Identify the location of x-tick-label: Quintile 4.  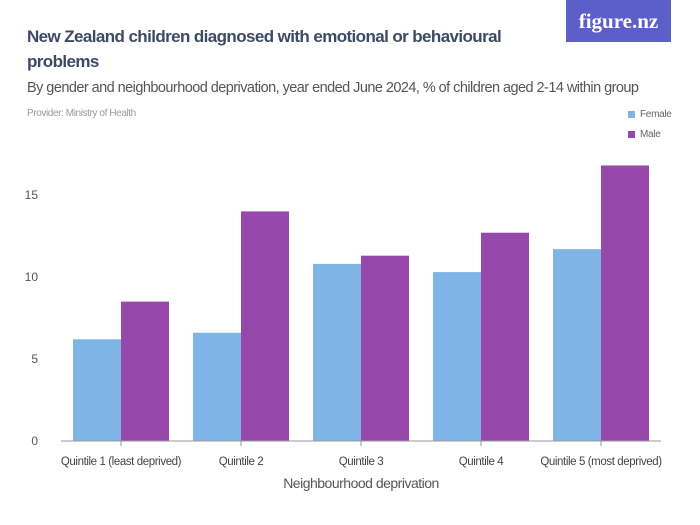
(482, 462).